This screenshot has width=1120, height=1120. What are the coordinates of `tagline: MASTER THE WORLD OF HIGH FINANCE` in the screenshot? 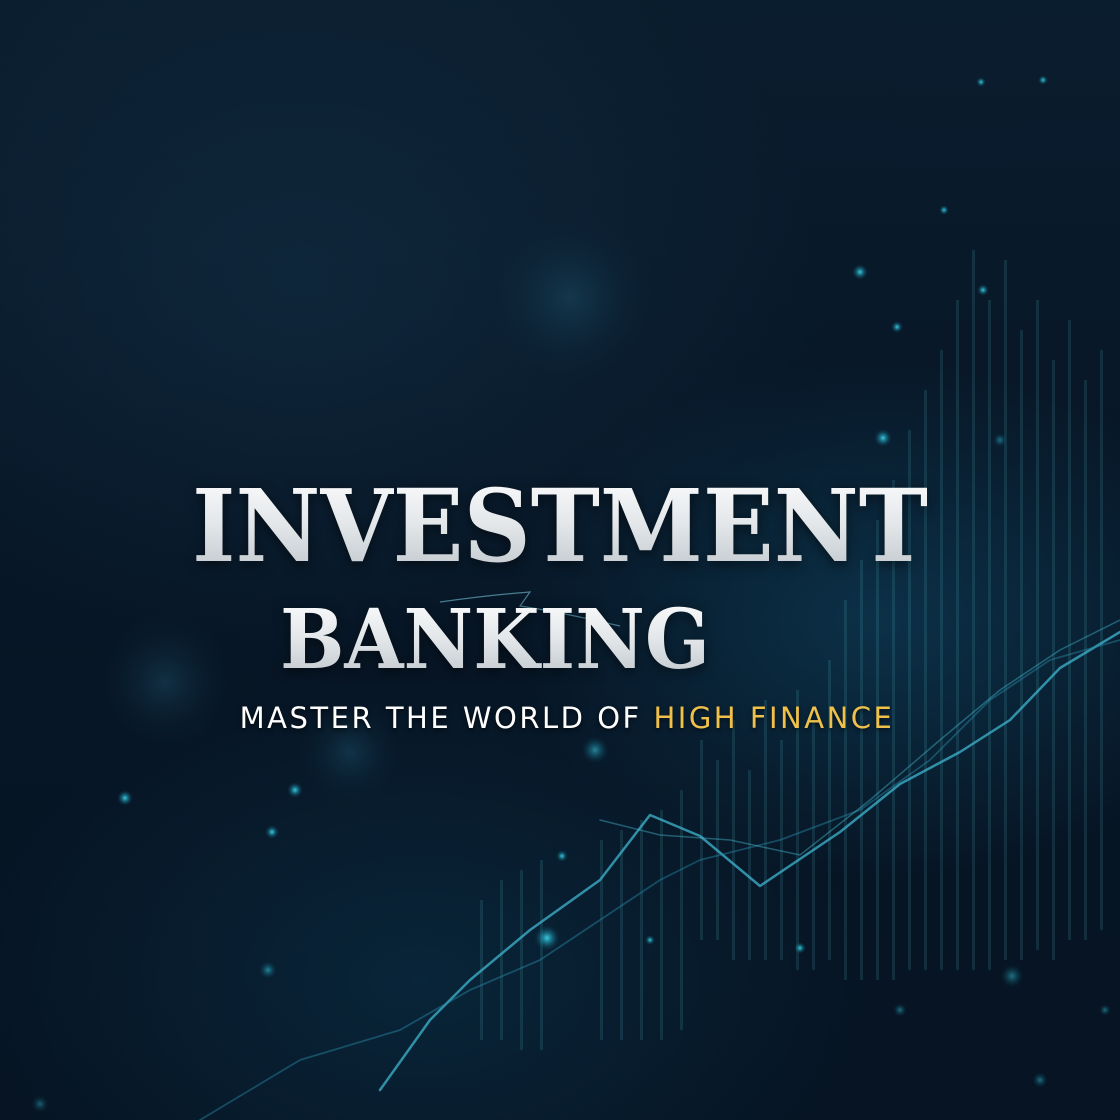 It's located at (563, 718).